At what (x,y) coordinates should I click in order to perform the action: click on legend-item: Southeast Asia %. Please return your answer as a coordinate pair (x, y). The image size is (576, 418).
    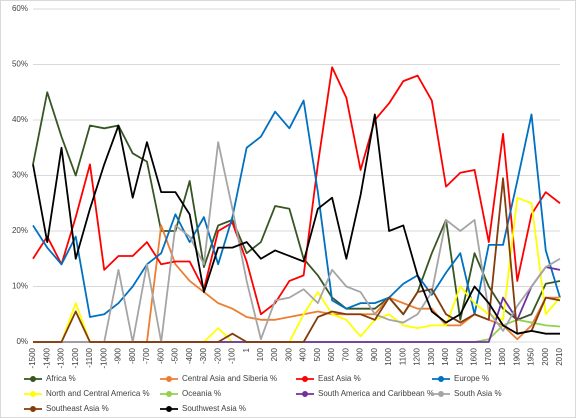
    Looking at the image, I should click on (66, 408).